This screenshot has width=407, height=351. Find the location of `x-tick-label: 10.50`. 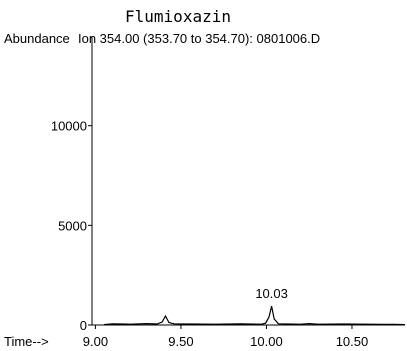

x-tick-label: 10.50 is located at coordinates (352, 341).